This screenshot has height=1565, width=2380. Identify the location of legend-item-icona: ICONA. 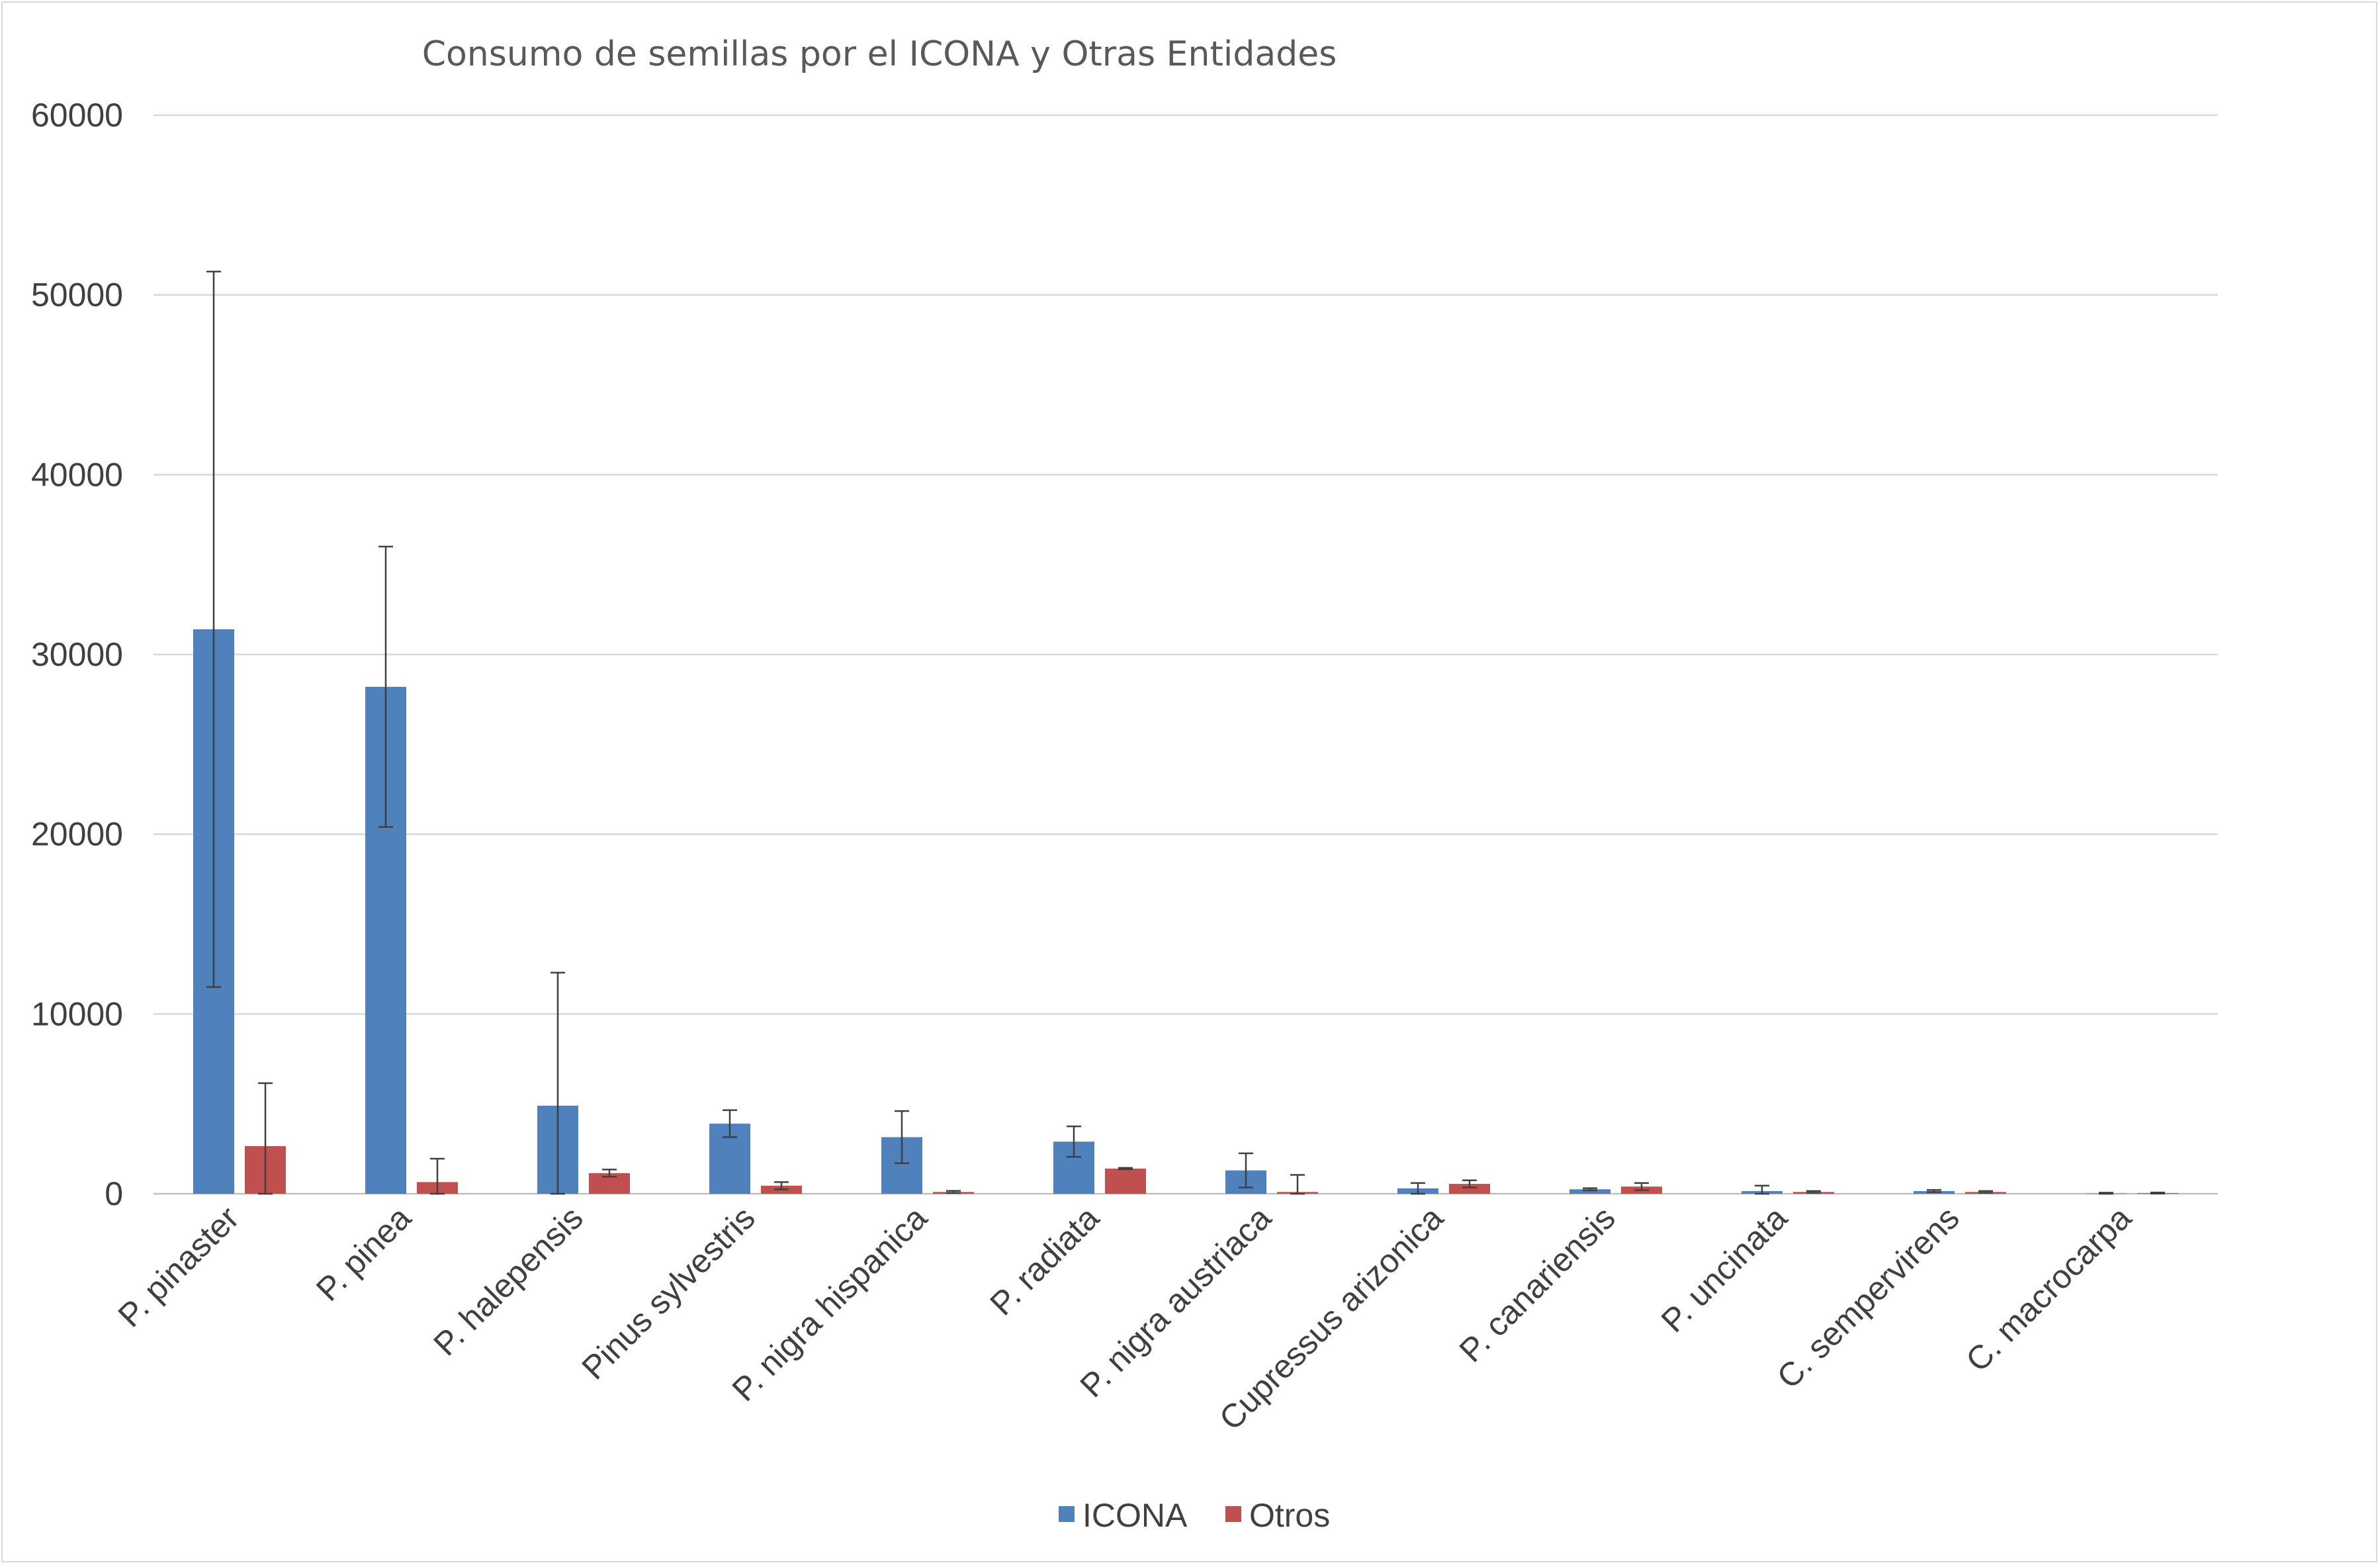
(1123, 1516).